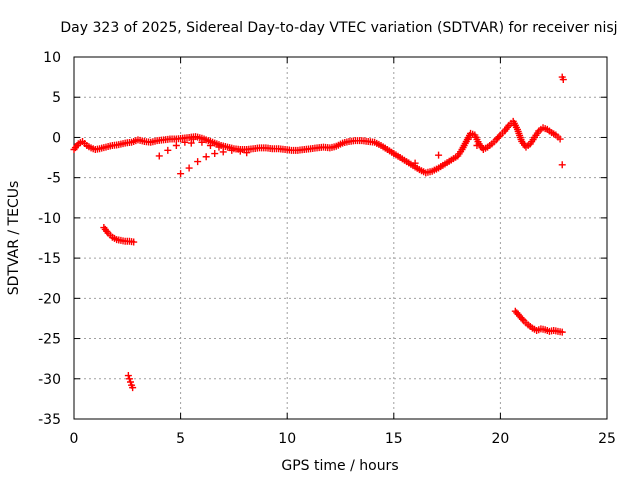 This screenshot has width=640, height=480. What do you see at coordinates (74, 439) in the screenshot?
I see `x-tick-label: 0` at bounding box center [74, 439].